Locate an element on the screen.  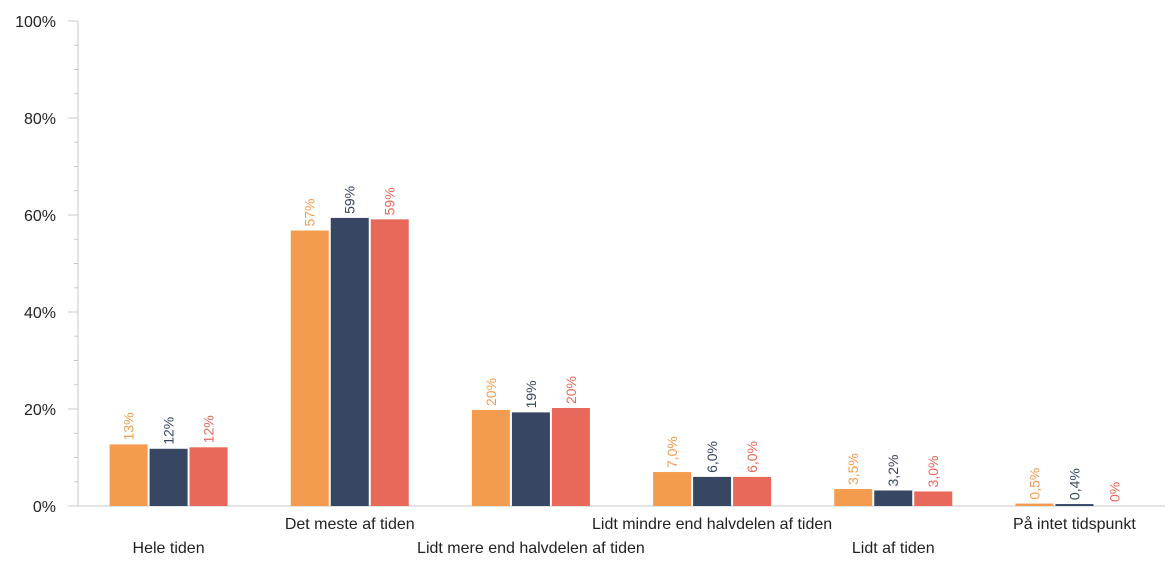
bar-value-label: 57% is located at coordinates (310, 212).